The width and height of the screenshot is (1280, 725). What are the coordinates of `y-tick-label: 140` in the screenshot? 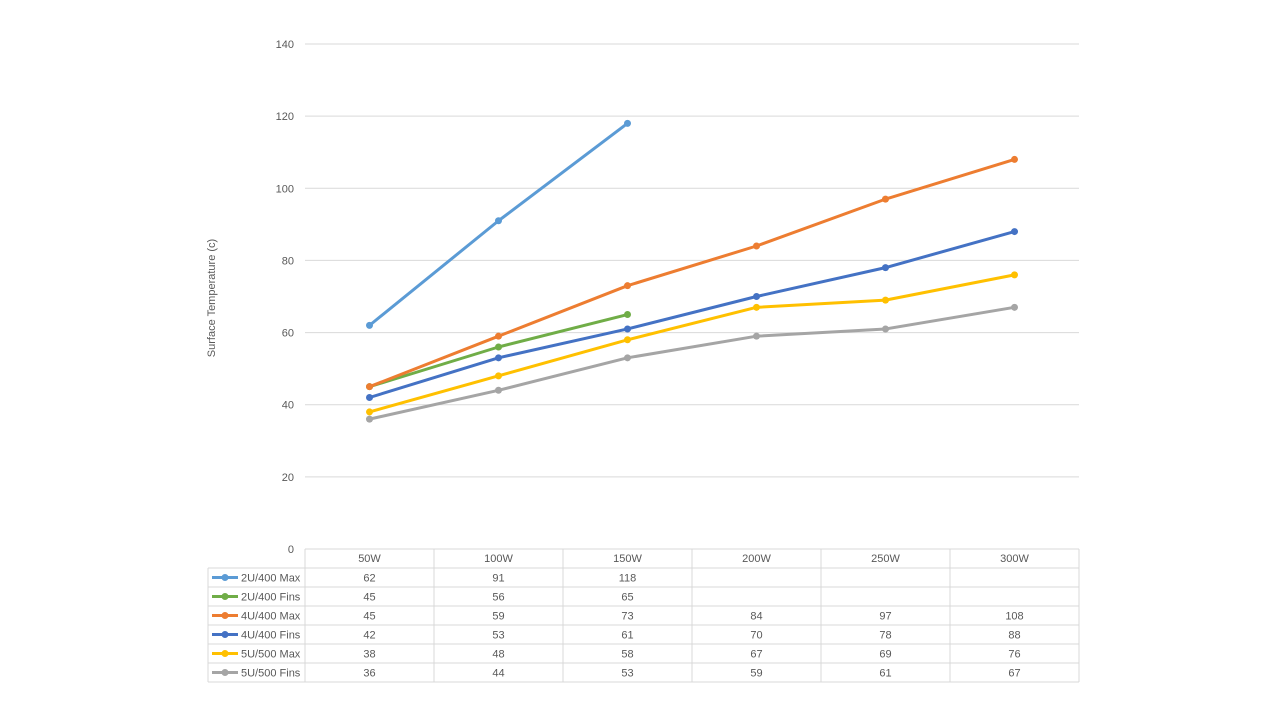 It's located at (285, 45).